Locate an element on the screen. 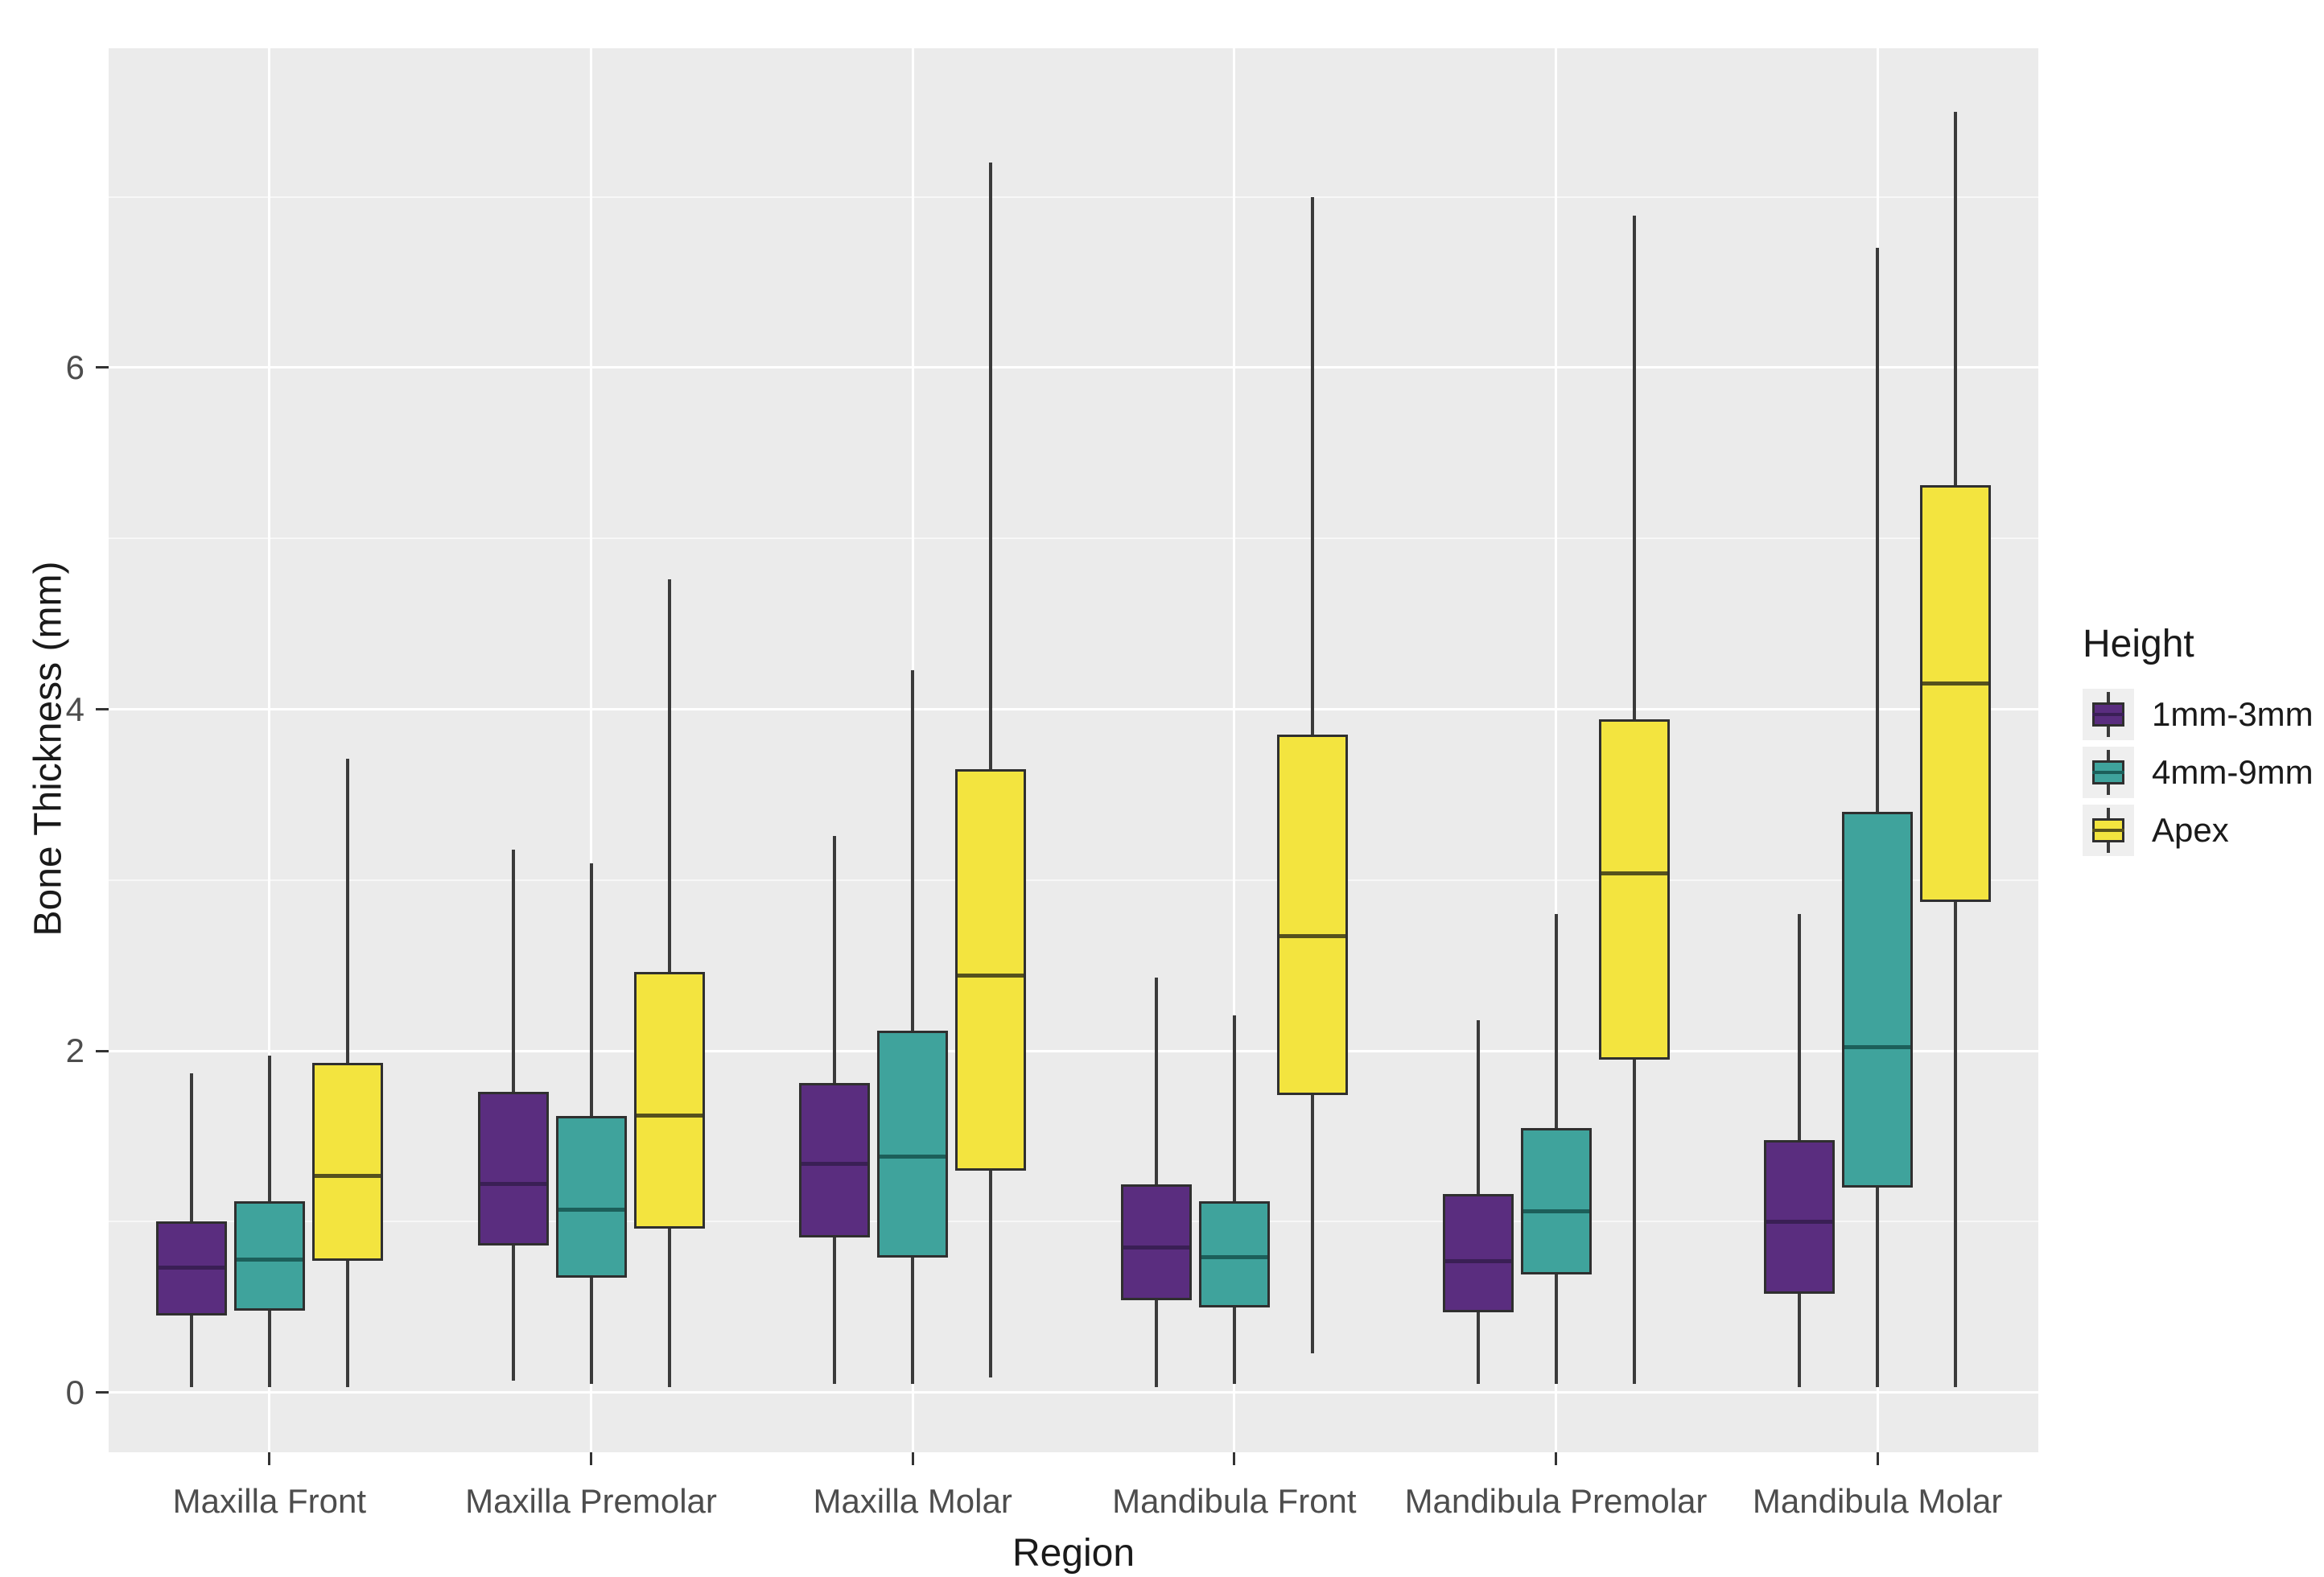  legend-label: 1mm-3mm is located at coordinates (2233, 713).